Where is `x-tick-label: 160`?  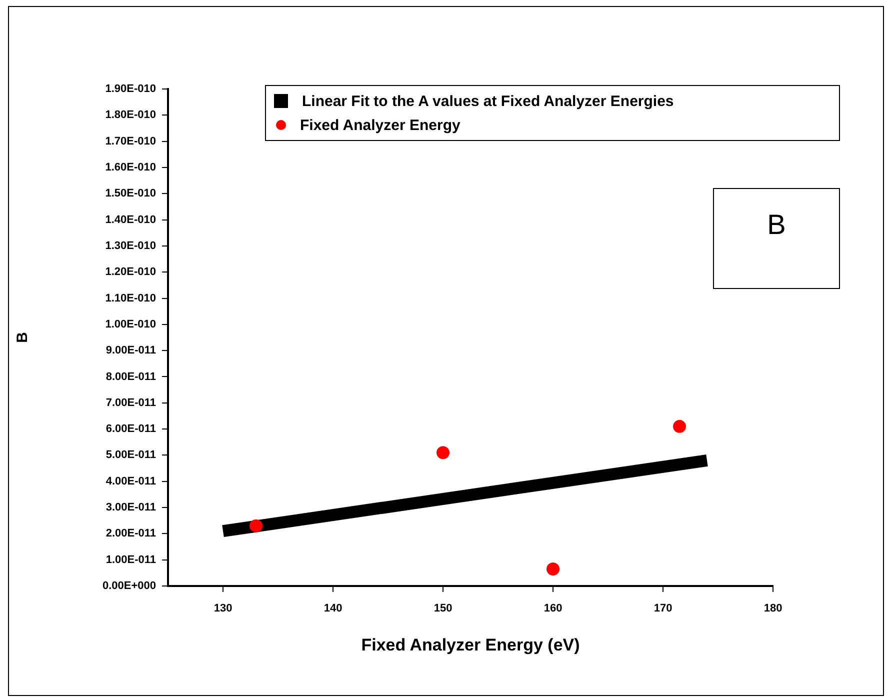
x-tick-label: 160 is located at coordinates (553, 608).